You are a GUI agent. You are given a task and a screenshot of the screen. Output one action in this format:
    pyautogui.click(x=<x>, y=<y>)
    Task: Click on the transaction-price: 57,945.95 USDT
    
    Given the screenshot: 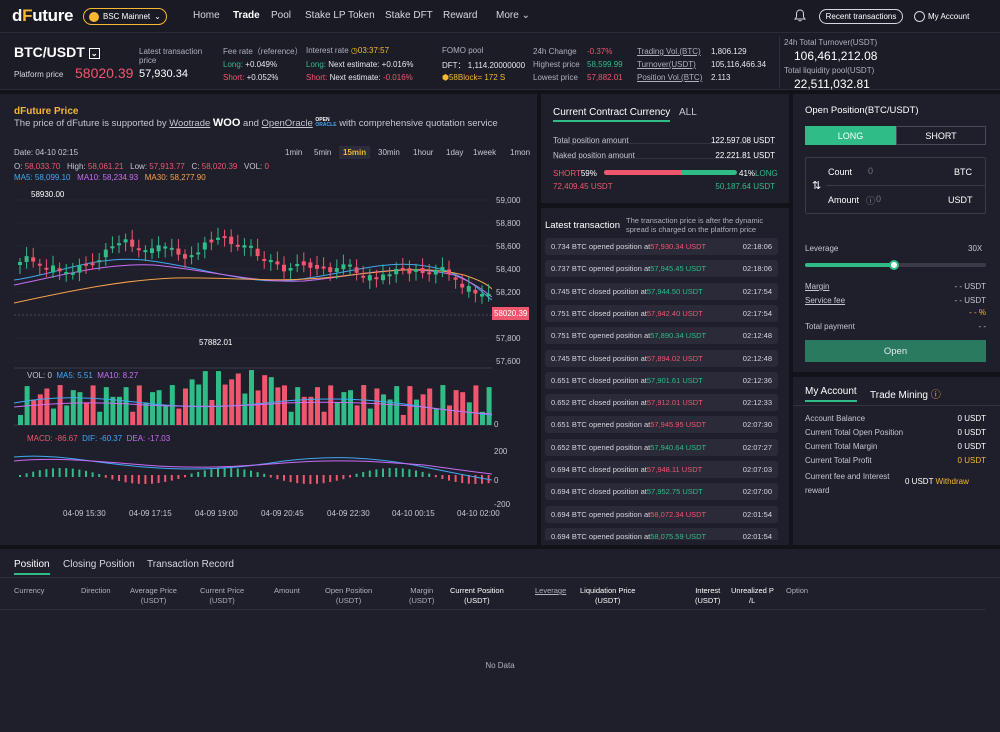 What is the action you would take?
    pyautogui.click(x=678, y=425)
    